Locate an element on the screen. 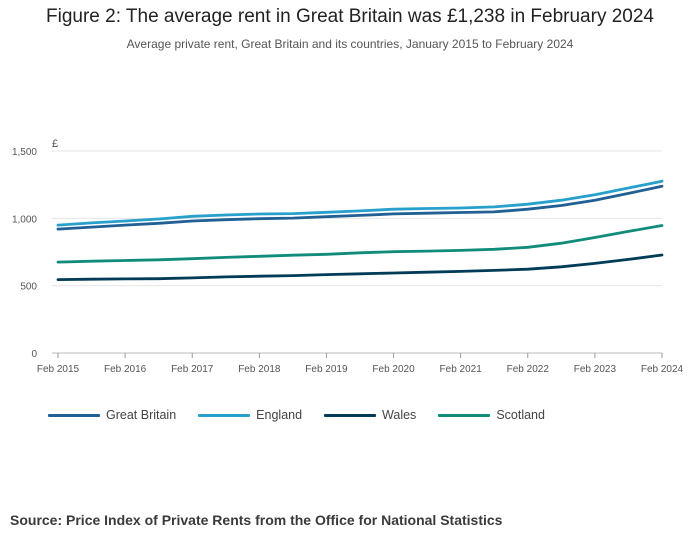 This screenshot has height=549, width=700. legend-item-england: England is located at coordinates (250, 415).